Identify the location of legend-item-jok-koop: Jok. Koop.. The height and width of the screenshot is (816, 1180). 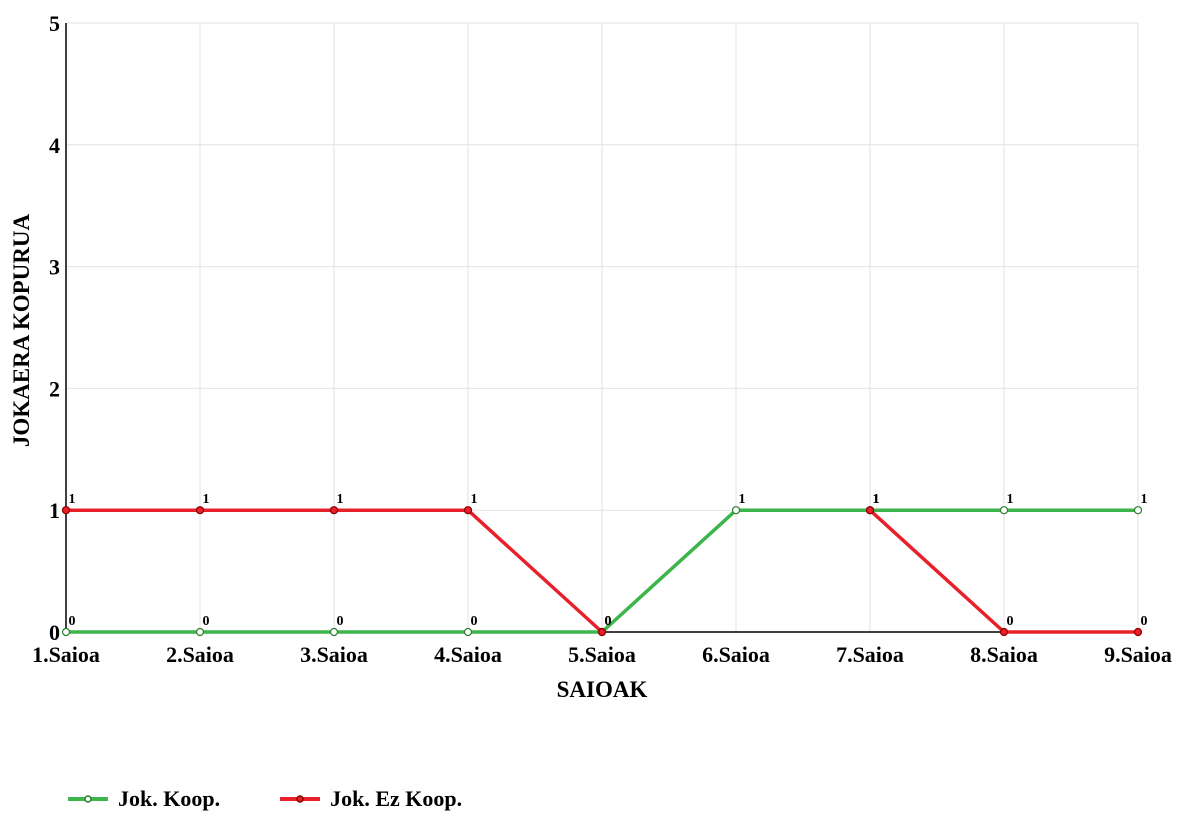
(144, 799).